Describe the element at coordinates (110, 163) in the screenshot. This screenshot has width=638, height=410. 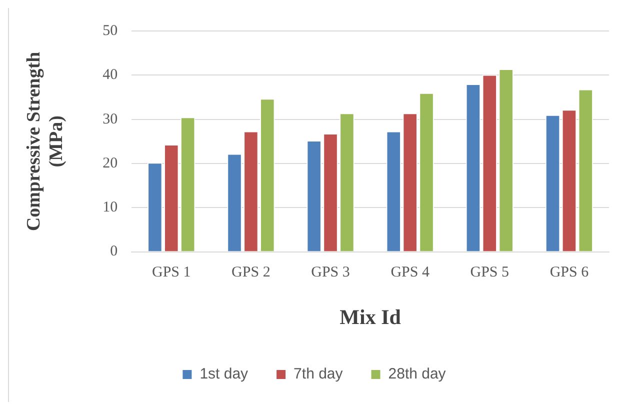
I see `y-tick-label: 20` at that location.